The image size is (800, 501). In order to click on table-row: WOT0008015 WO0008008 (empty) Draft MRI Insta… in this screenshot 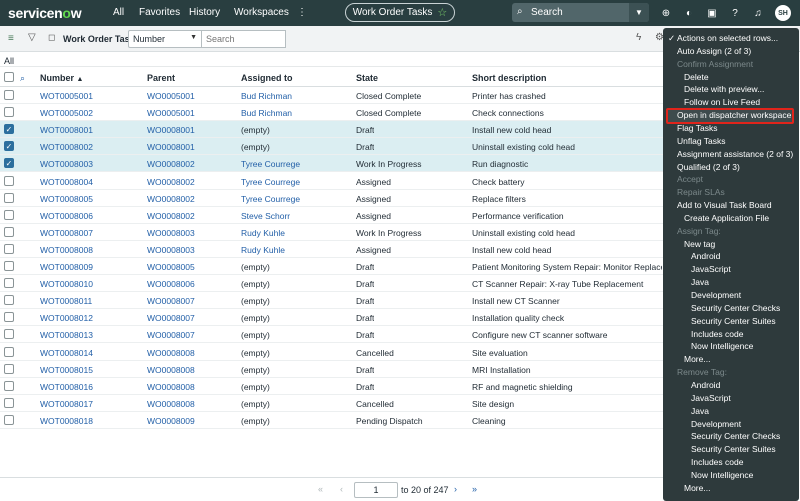, I will do `click(332, 369)`.